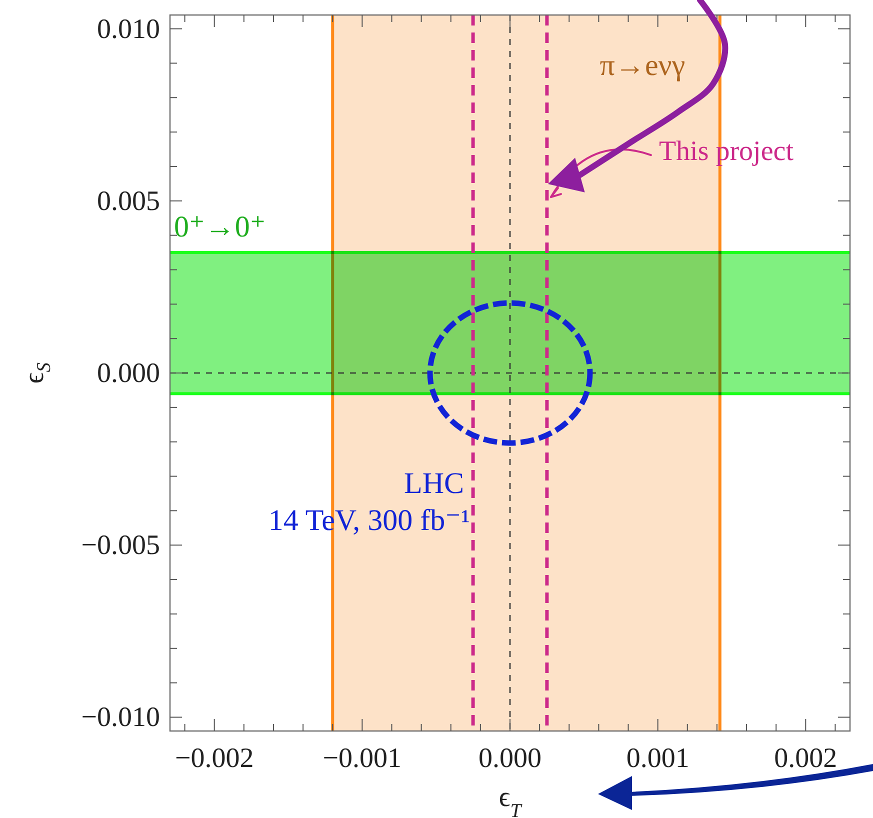 Image resolution: width=873 pixels, height=818 pixels. What do you see at coordinates (220, 227) in the screenshot?
I see `band-label: 0⁺→0⁺` at bounding box center [220, 227].